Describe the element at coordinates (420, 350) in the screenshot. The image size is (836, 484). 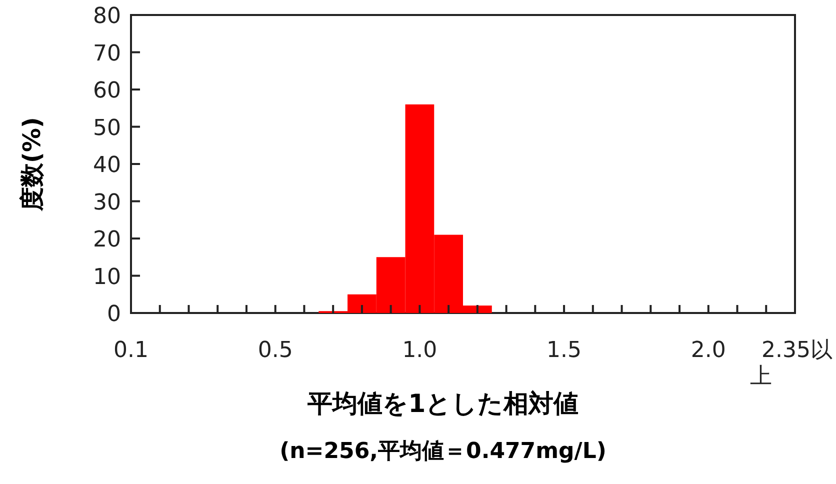
I see `x-tick-label: 1.0` at that location.